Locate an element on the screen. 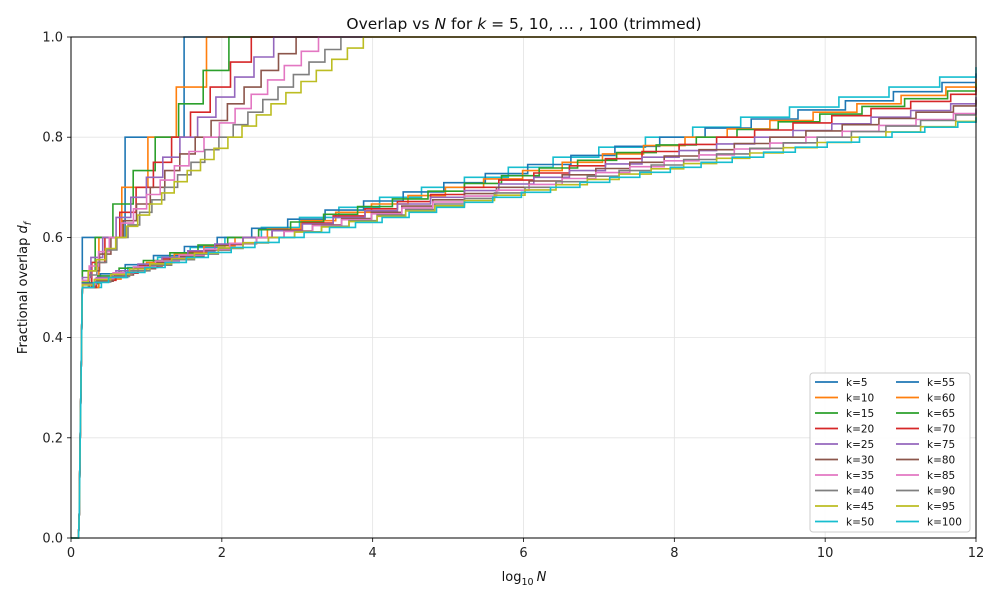 The image size is (1000, 600). legend-label-k10: k=10 is located at coordinates (860, 398).